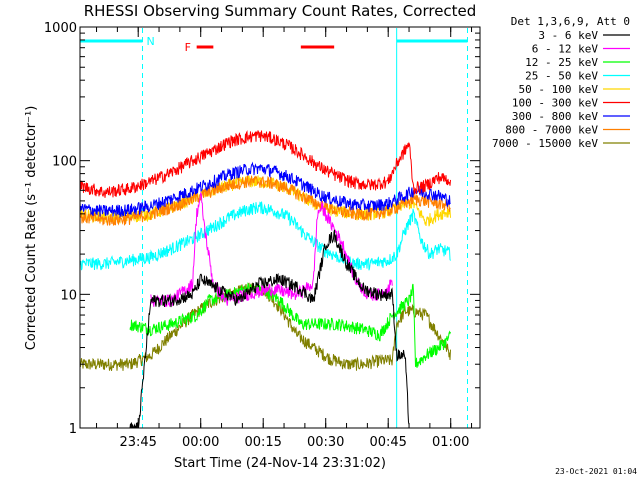 The height and width of the screenshot is (480, 640). What do you see at coordinates (73, 429) in the screenshot?
I see `y-tick-label: 1` at bounding box center [73, 429].